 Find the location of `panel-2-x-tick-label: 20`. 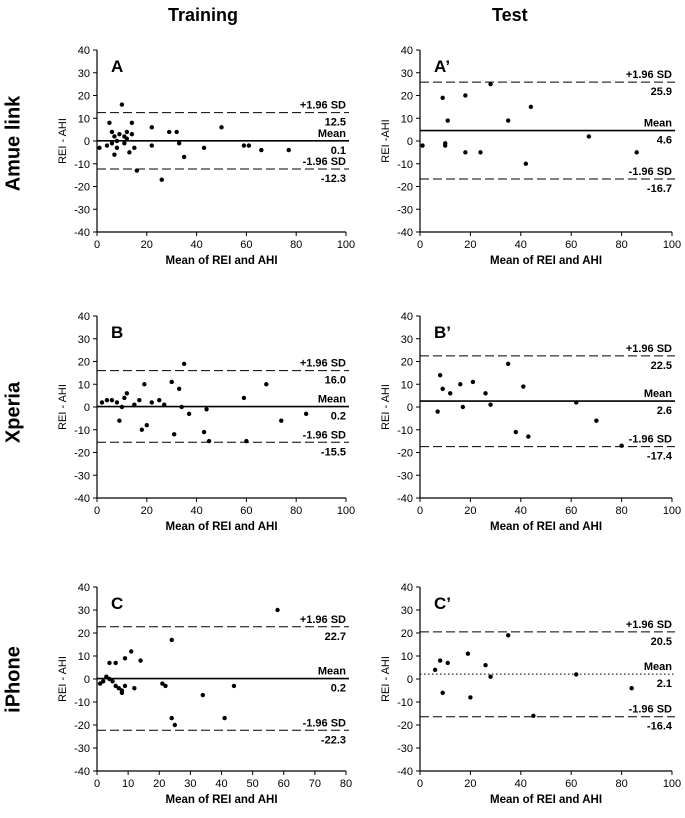

panel-2-x-tick-label: 20 is located at coordinates (470, 245).